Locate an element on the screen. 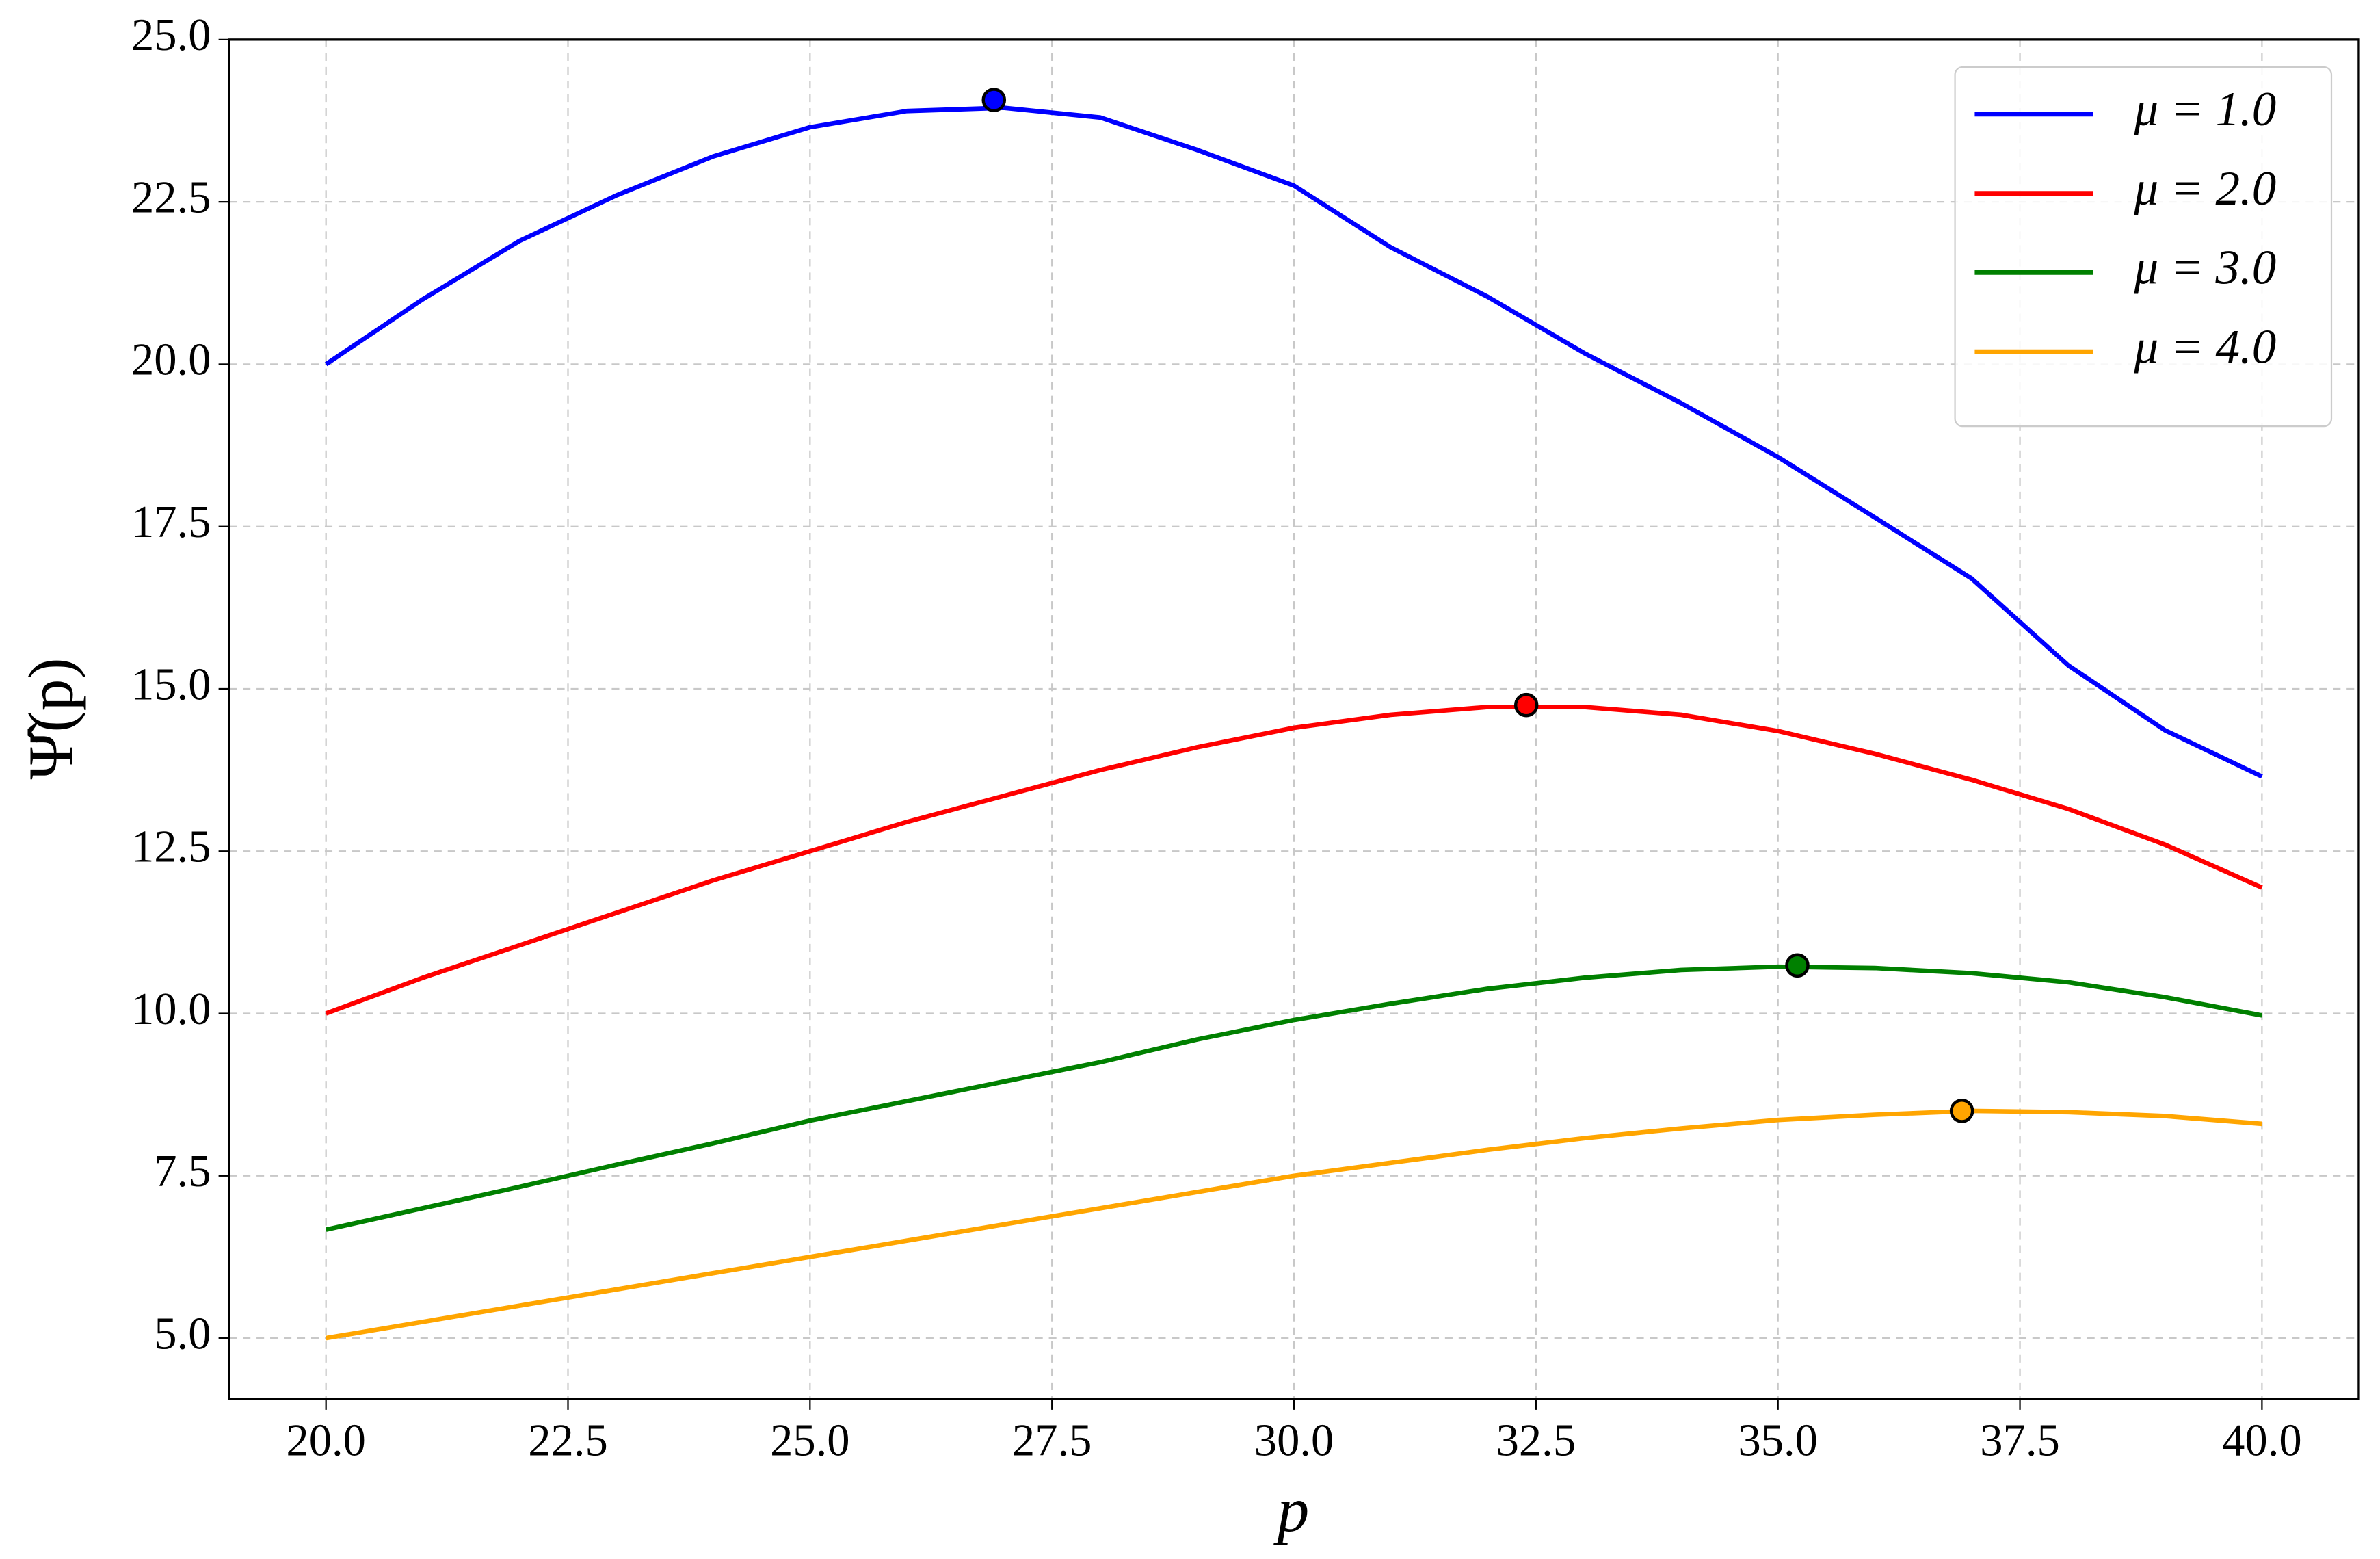 The width and height of the screenshot is (2380, 1559). y-tick-label: 12.5 is located at coordinates (171, 847).